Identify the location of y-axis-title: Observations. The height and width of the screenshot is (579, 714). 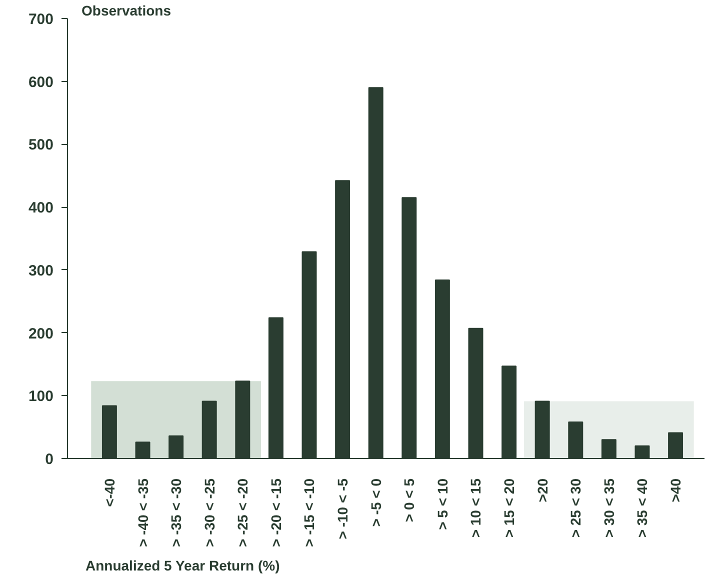
(127, 10).